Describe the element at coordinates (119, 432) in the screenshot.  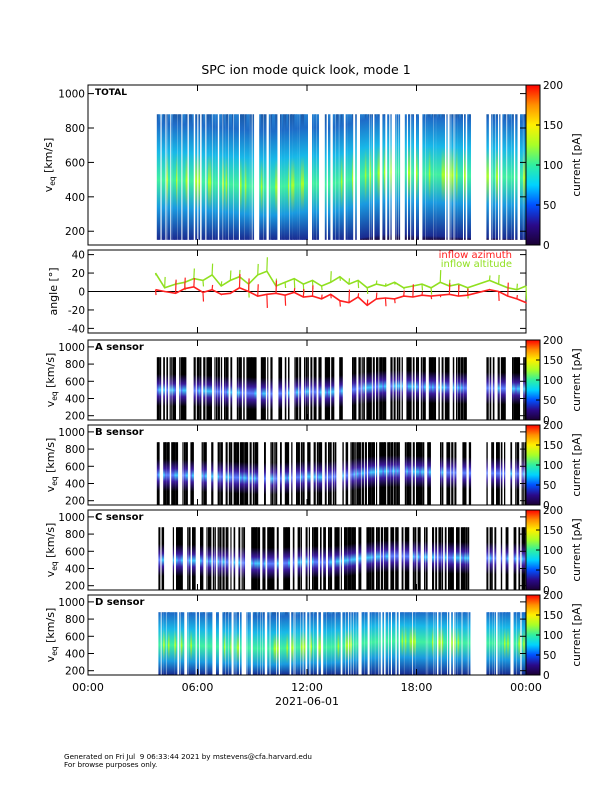
I see `panel-label: B sensor` at that location.